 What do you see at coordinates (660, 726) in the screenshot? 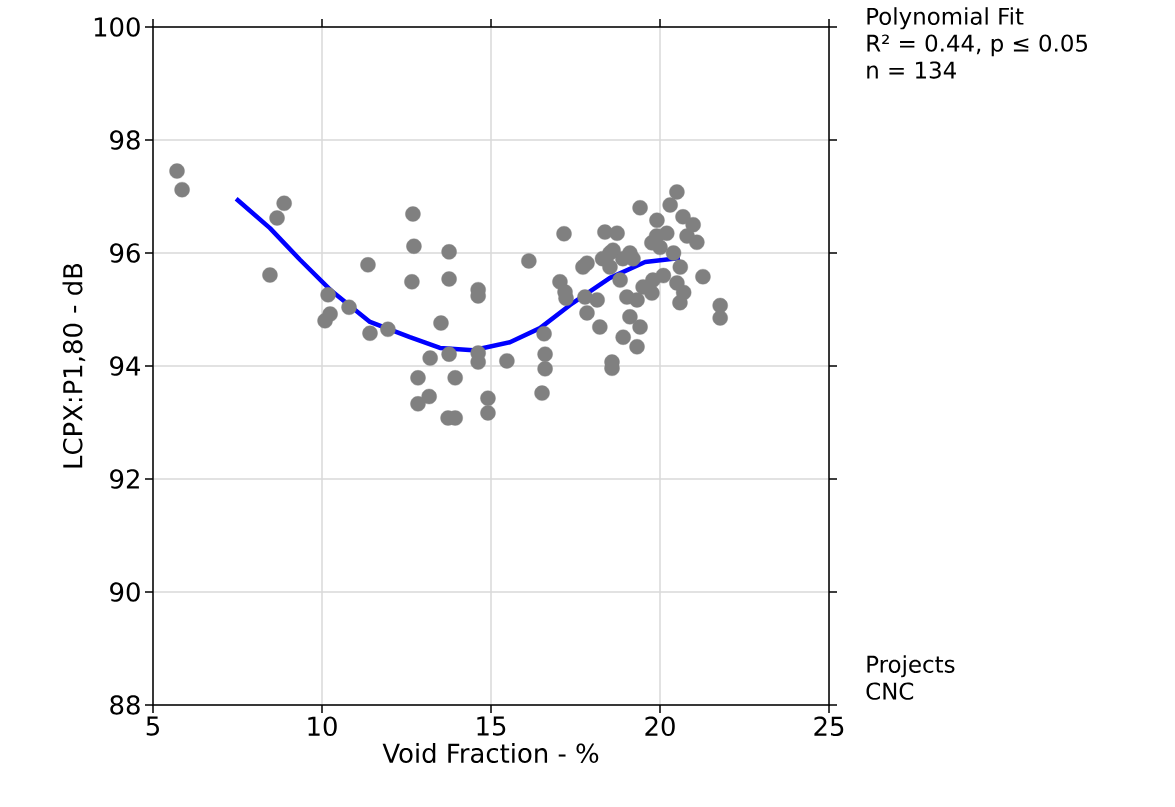
I see `x-tick-label: 20` at bounding box center [660, 726].